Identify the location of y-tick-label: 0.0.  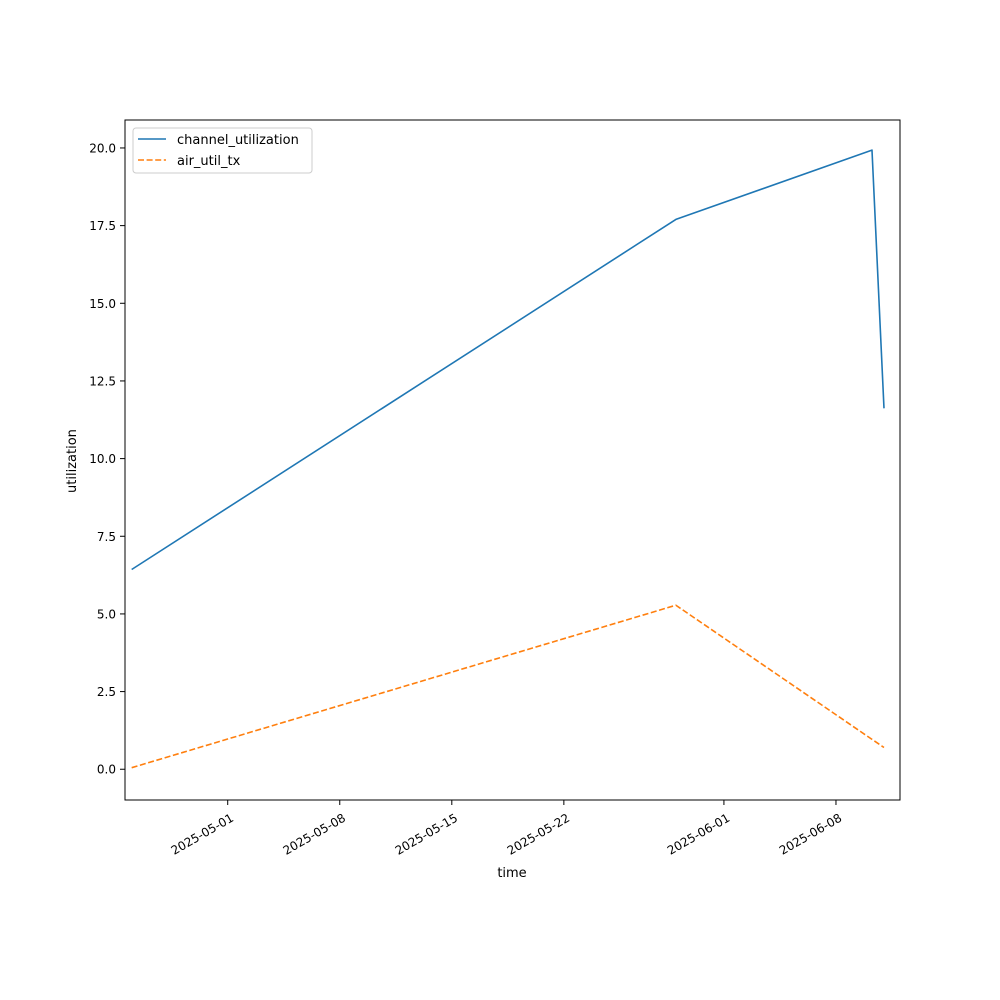
(106, 770).